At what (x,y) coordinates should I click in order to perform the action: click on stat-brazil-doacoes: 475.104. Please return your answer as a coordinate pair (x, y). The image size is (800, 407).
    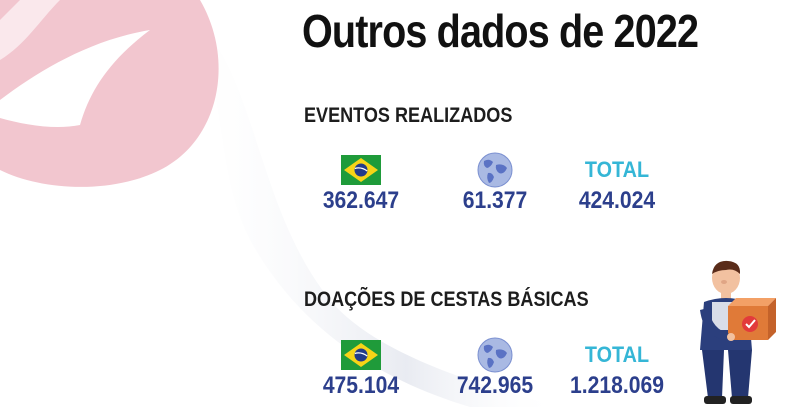
    Looking at the image, I should click on (361, 369).